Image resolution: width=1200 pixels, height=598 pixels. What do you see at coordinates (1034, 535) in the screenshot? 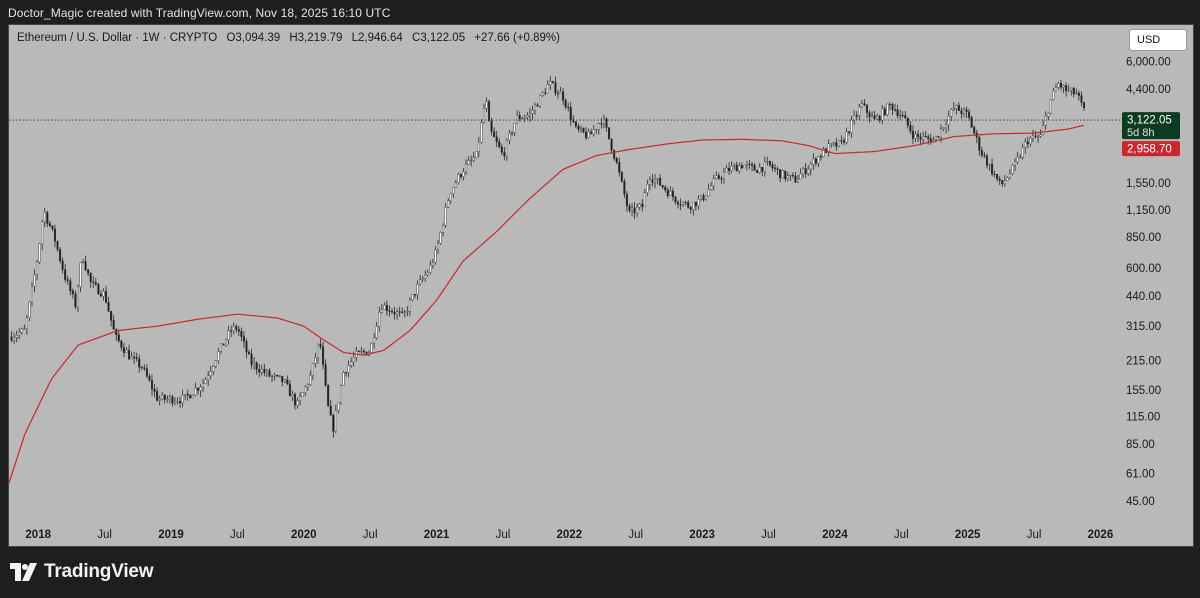
I see `x-tick-label: Jul` at bounding box center [1034, 535].